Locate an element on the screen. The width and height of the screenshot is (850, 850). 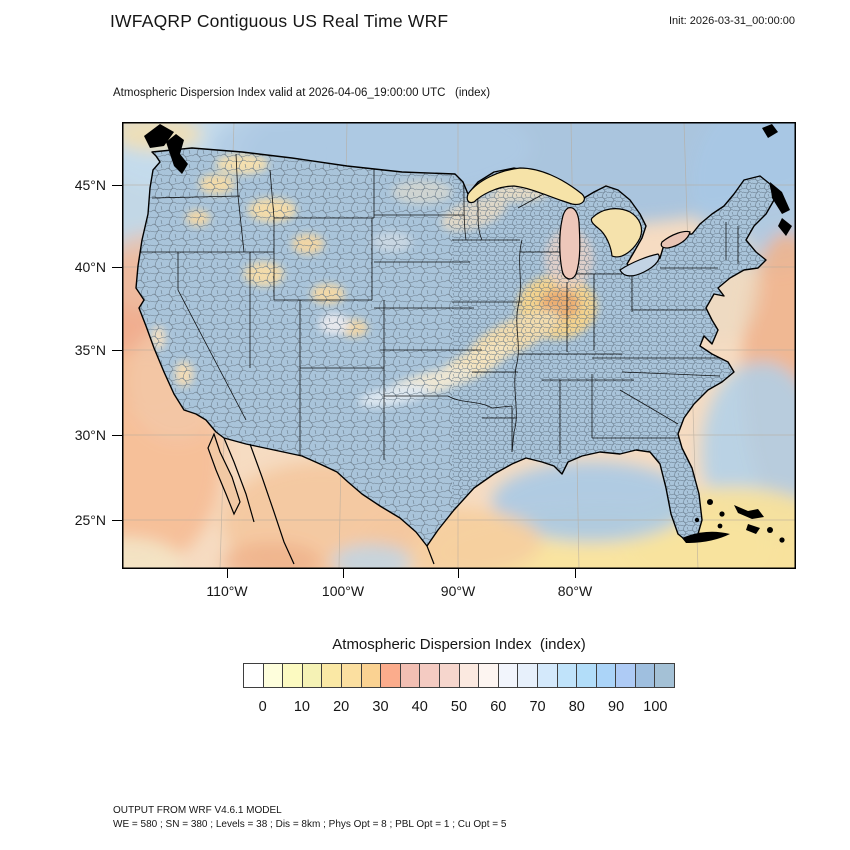
colorbar-tick-label: 40 is located at coordinates (419, 707).